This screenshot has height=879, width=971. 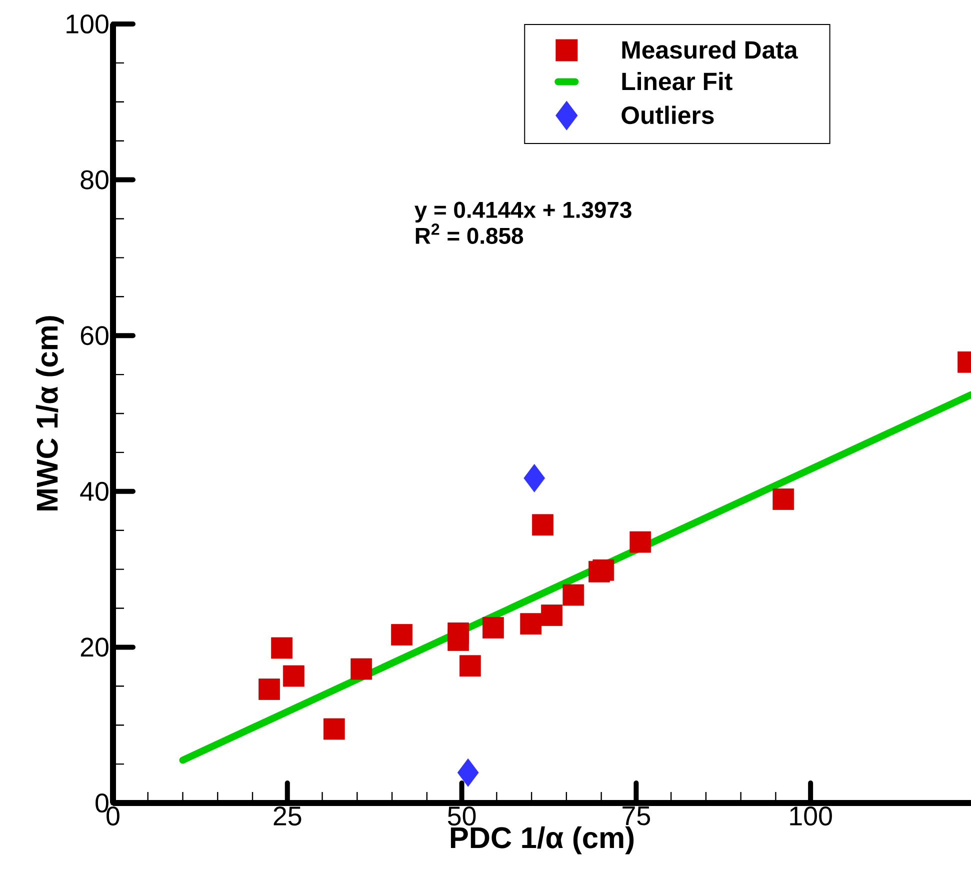 I want to click on legend-label: Linear Fit, so click(x=677, y=81).